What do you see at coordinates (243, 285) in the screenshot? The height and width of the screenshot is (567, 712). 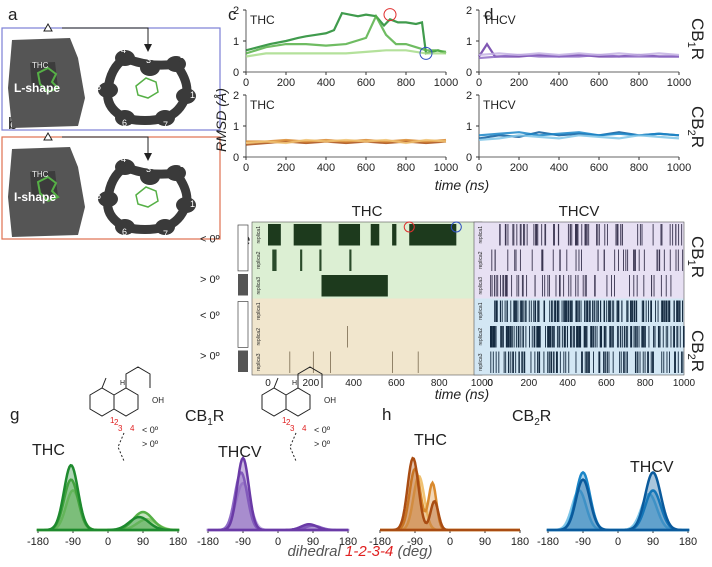 I see `state-swatch-gt0` at bounding box center [243, 285].